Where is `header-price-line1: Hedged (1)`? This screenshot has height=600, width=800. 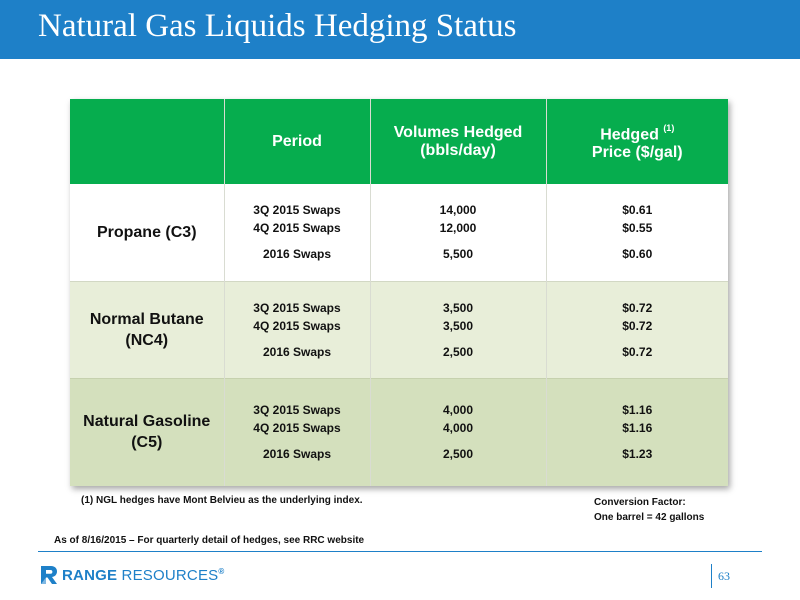
header-price-line1: Hedged (1) is located at coordinates (638, 132).